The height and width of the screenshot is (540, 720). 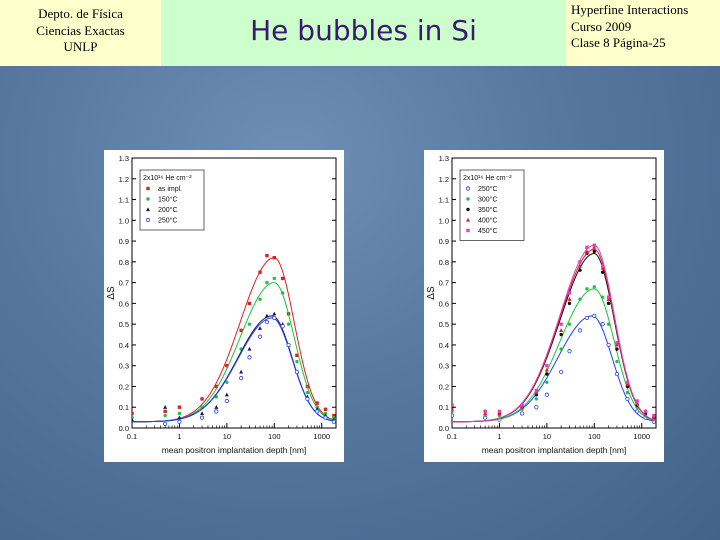 What do you see at coordinates (168, 221) in the screenshot?
I see `legend-label: 250°C` at bounding box center [168, 221].